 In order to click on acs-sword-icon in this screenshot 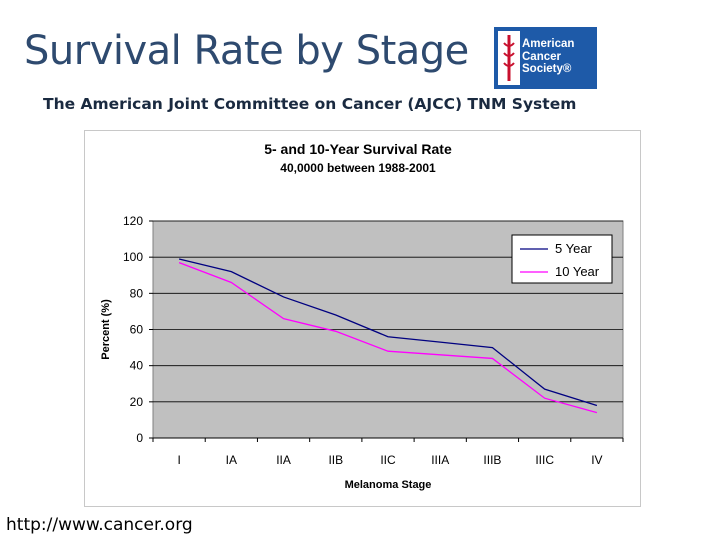, I will do `click(509, 58)`.